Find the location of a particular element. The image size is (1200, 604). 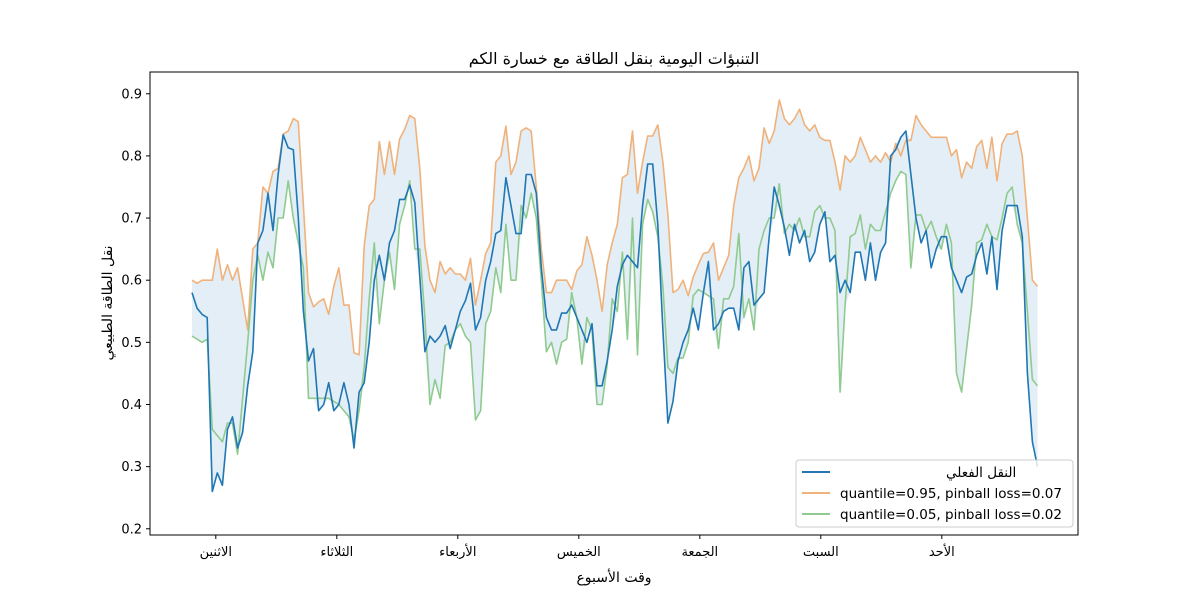

y-tick-label: 0.9 is located at coordinates (131, 94).